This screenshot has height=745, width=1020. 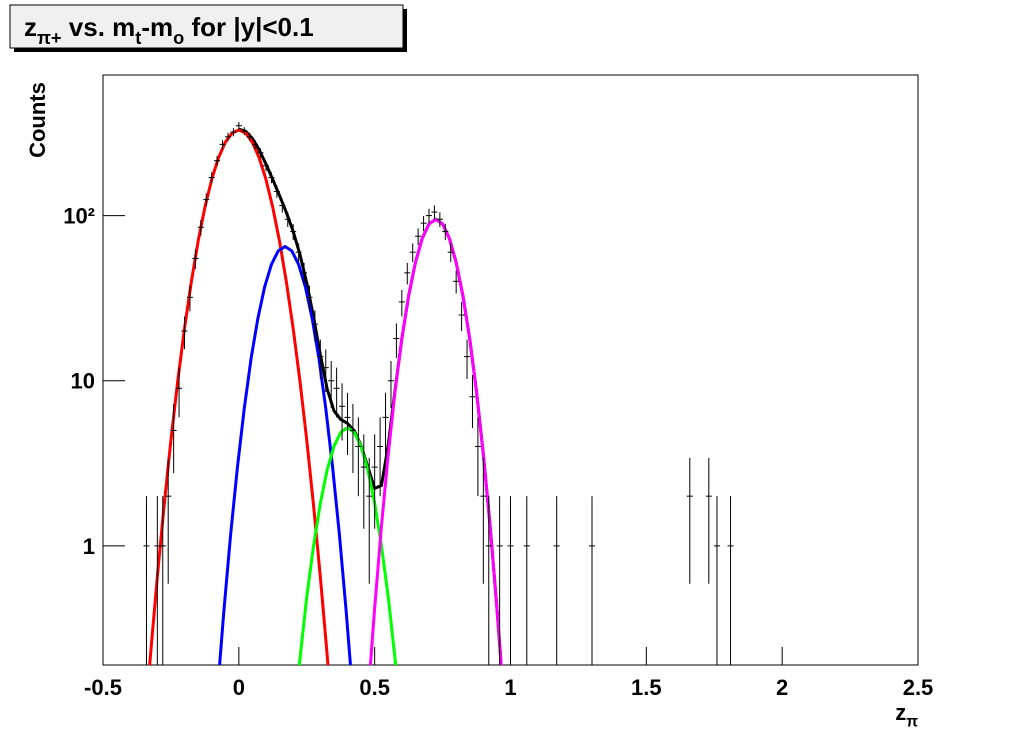 I want to click on x-tick-label: 0.5, so click(x=374, y=687).